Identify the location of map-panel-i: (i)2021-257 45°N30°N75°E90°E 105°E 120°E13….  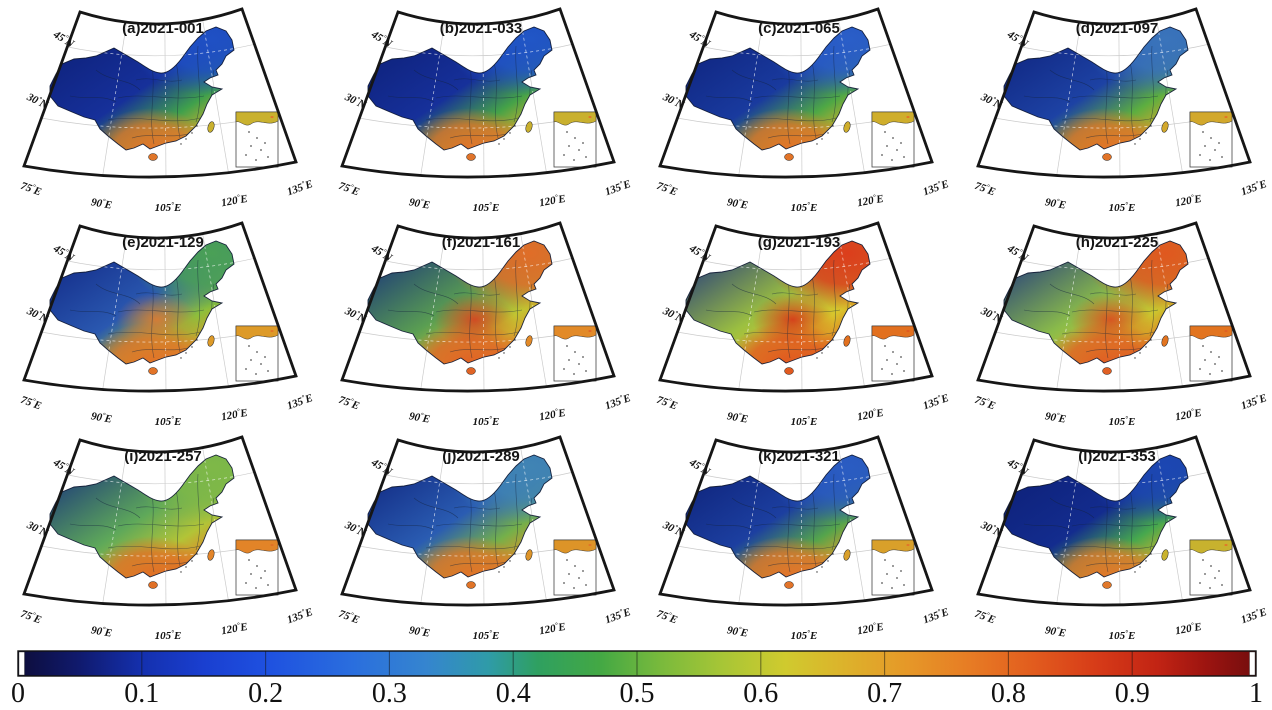
(167, 538).